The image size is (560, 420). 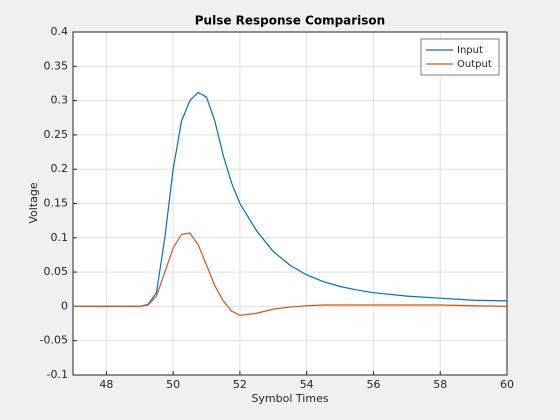 What do you see at coordinates (173, 384) in the screenshot?
I see `x-tick-label: 50` at bounding box center [173, 384].